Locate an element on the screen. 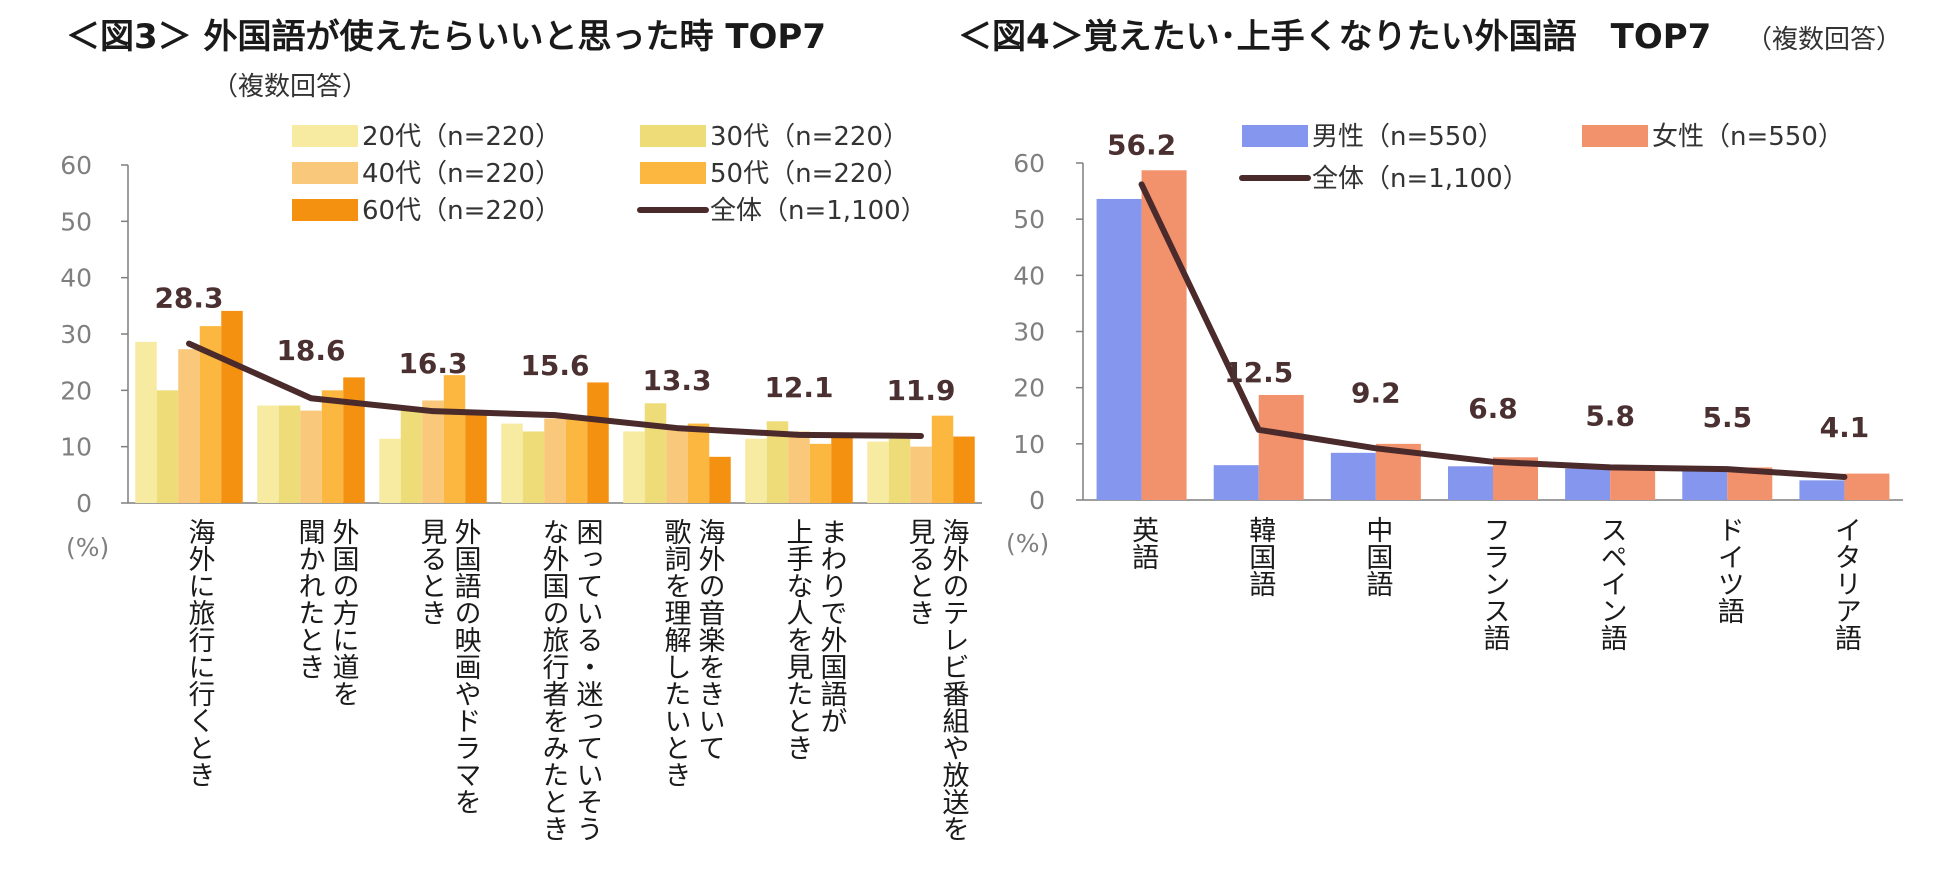 The height and width of the screenshot is (885, 1950). fig4-category-label: スペイン語 is located at coordinates (1611, 583).